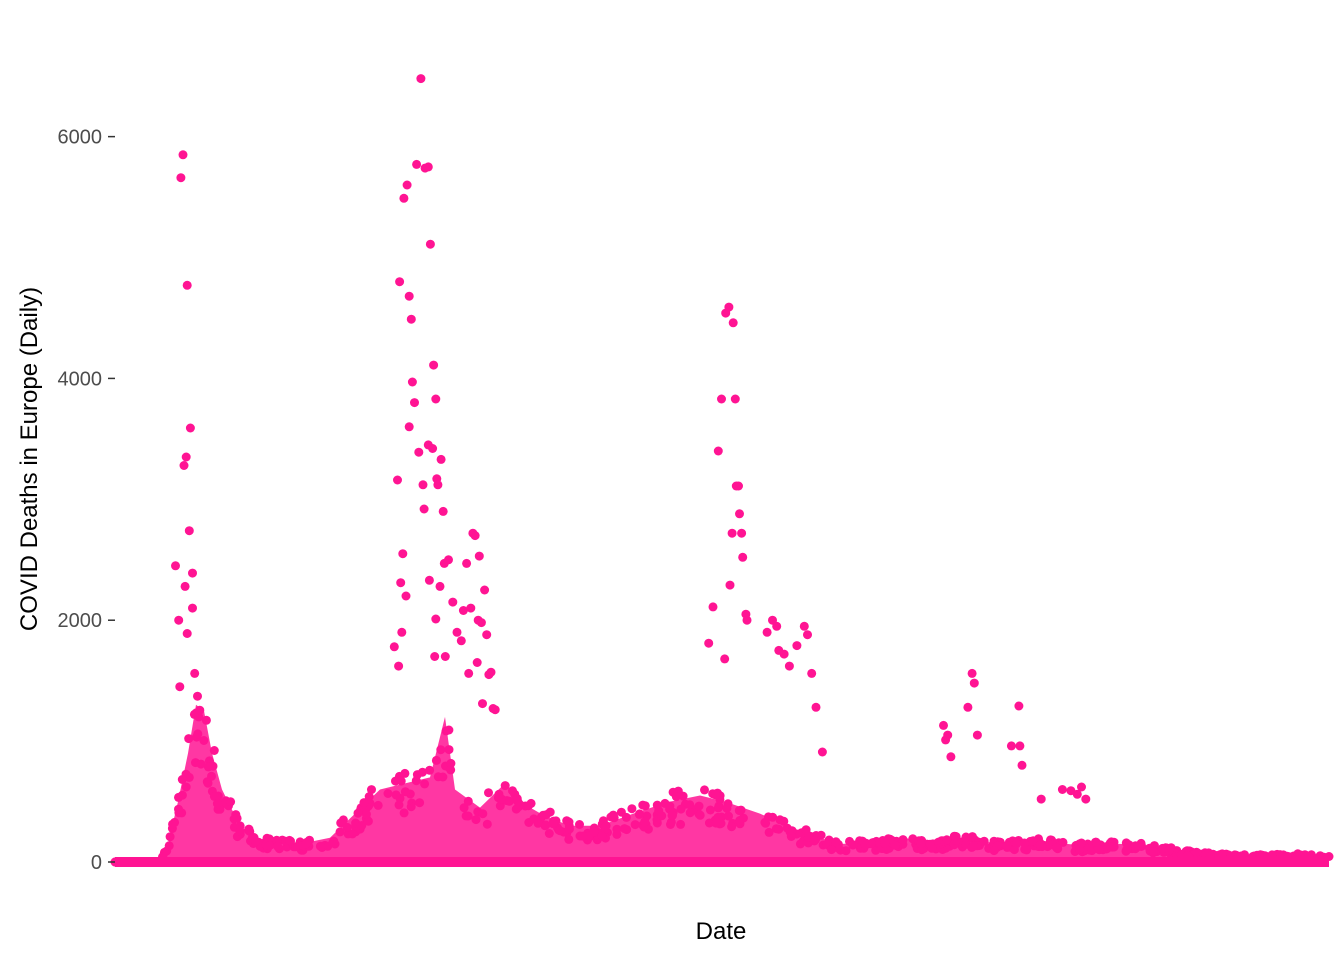 This screenshot has height=960, width=1344. I want to click on baseline-points, so click(722, 862).